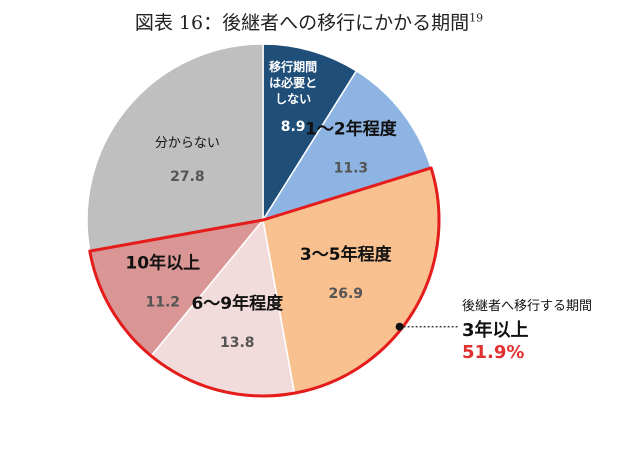  Describe the element at coordinates (495, 330) in the screenshot. I see `callout-headline: 3年以上` at that location.